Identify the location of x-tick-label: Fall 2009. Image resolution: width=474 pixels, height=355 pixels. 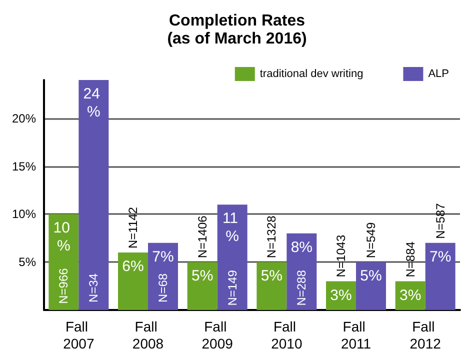
(218, 335).